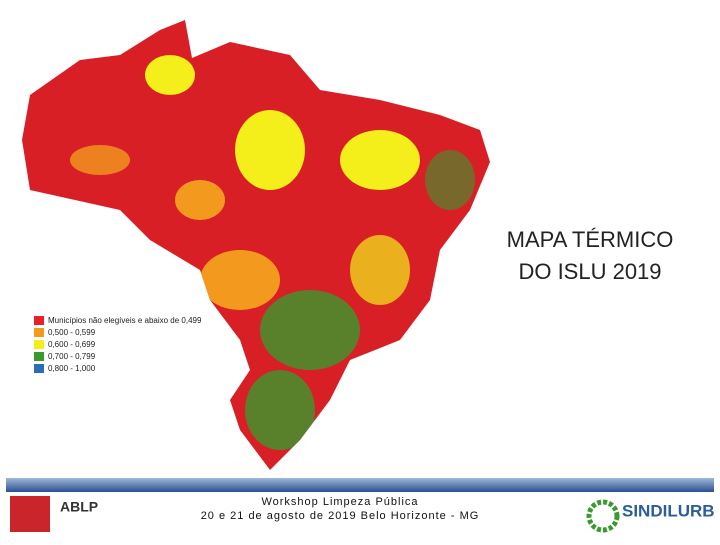  Describe the element at coordinates (589, 271) in the screenshot. I see `title: DO ISLU 2019` at that location.